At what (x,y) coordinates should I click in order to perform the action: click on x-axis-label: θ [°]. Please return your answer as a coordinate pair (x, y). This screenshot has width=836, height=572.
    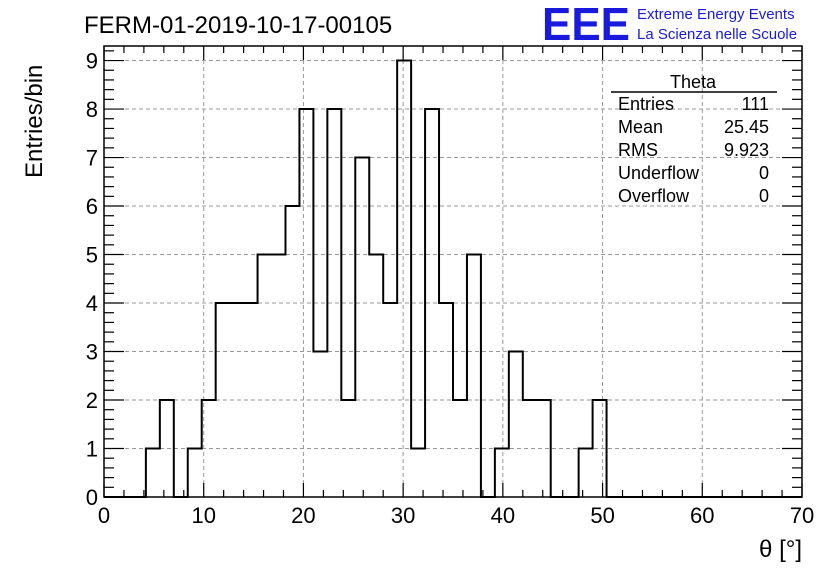
    Looking at the image, I should click on (780, 549).